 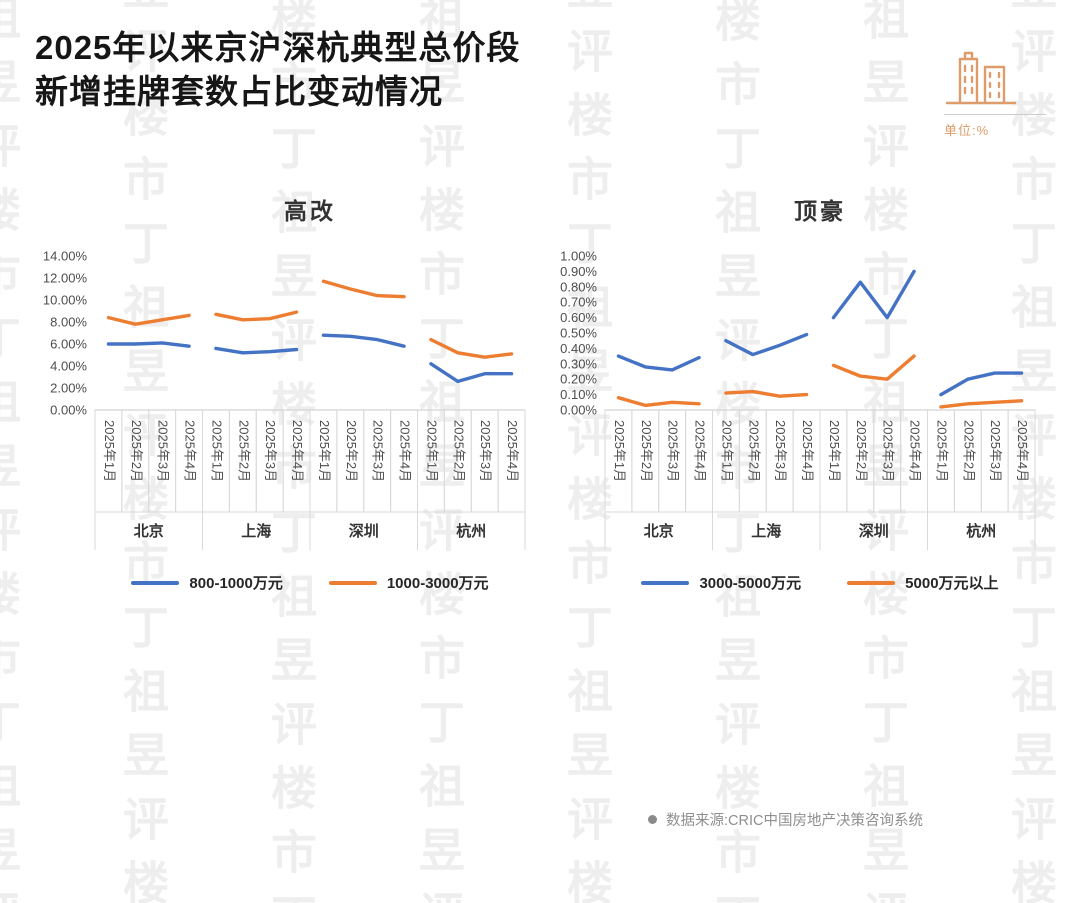 I want to click on legend-item: 3000-5000万元, so click(x=721, y=582).